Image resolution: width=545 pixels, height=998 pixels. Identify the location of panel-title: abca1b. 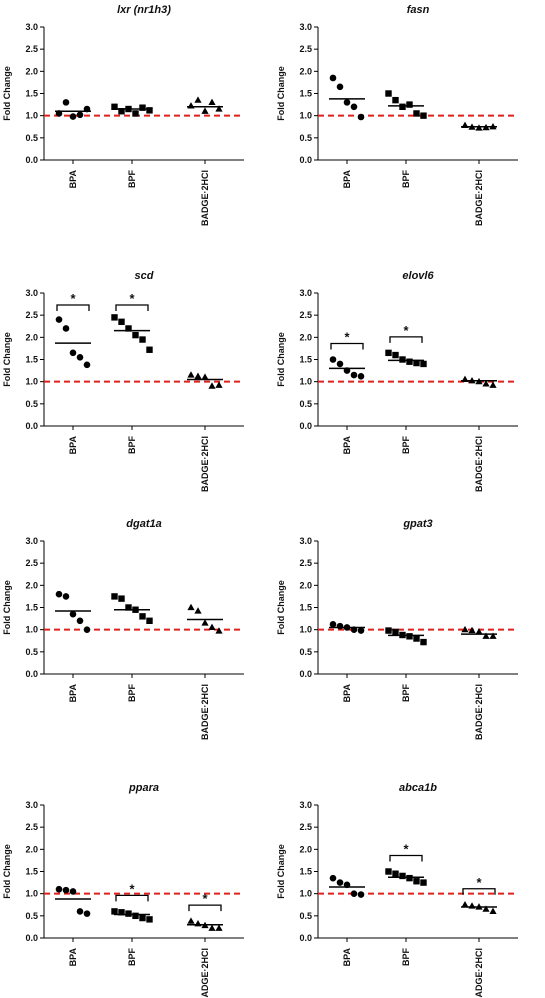
(418, 788).